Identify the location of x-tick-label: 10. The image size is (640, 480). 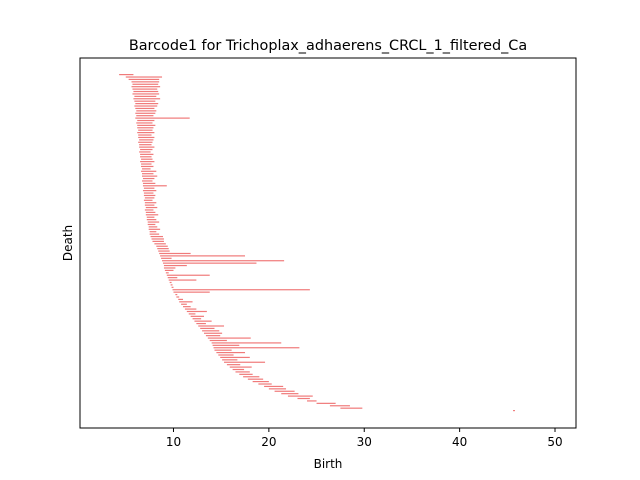
(173, 442).